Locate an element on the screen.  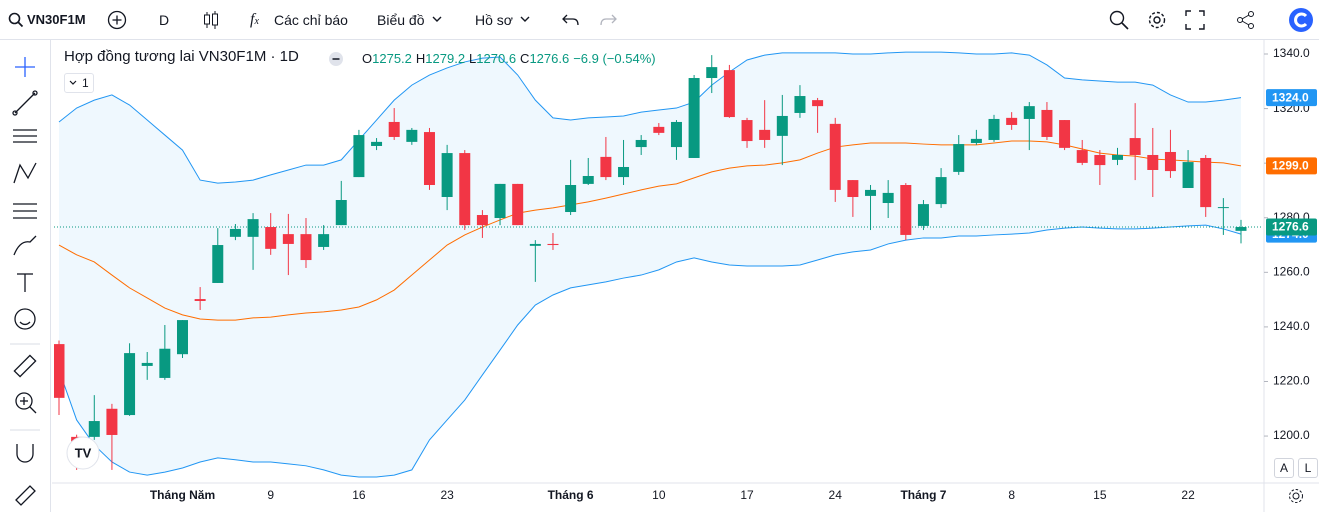
pattern-tool is located at coordinates (25, 173).